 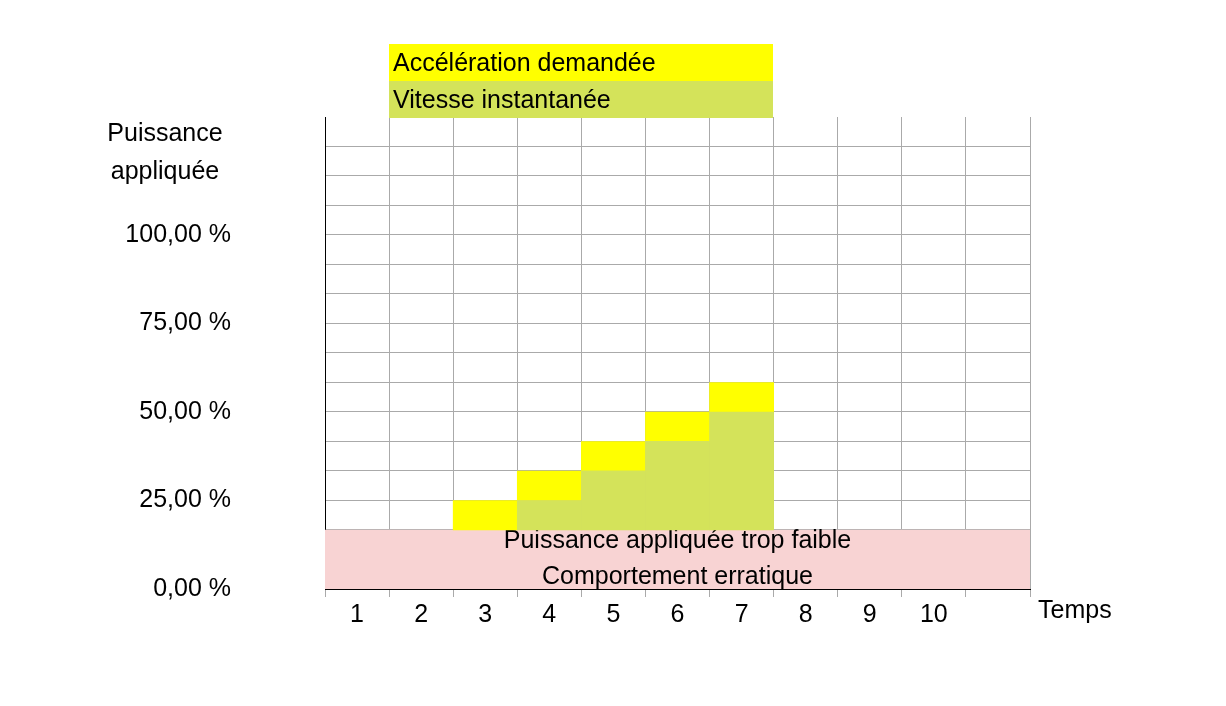 I want to click on band-label: Puissance appliquée trop faible Comportement erratique, so click(x=677, y=557).